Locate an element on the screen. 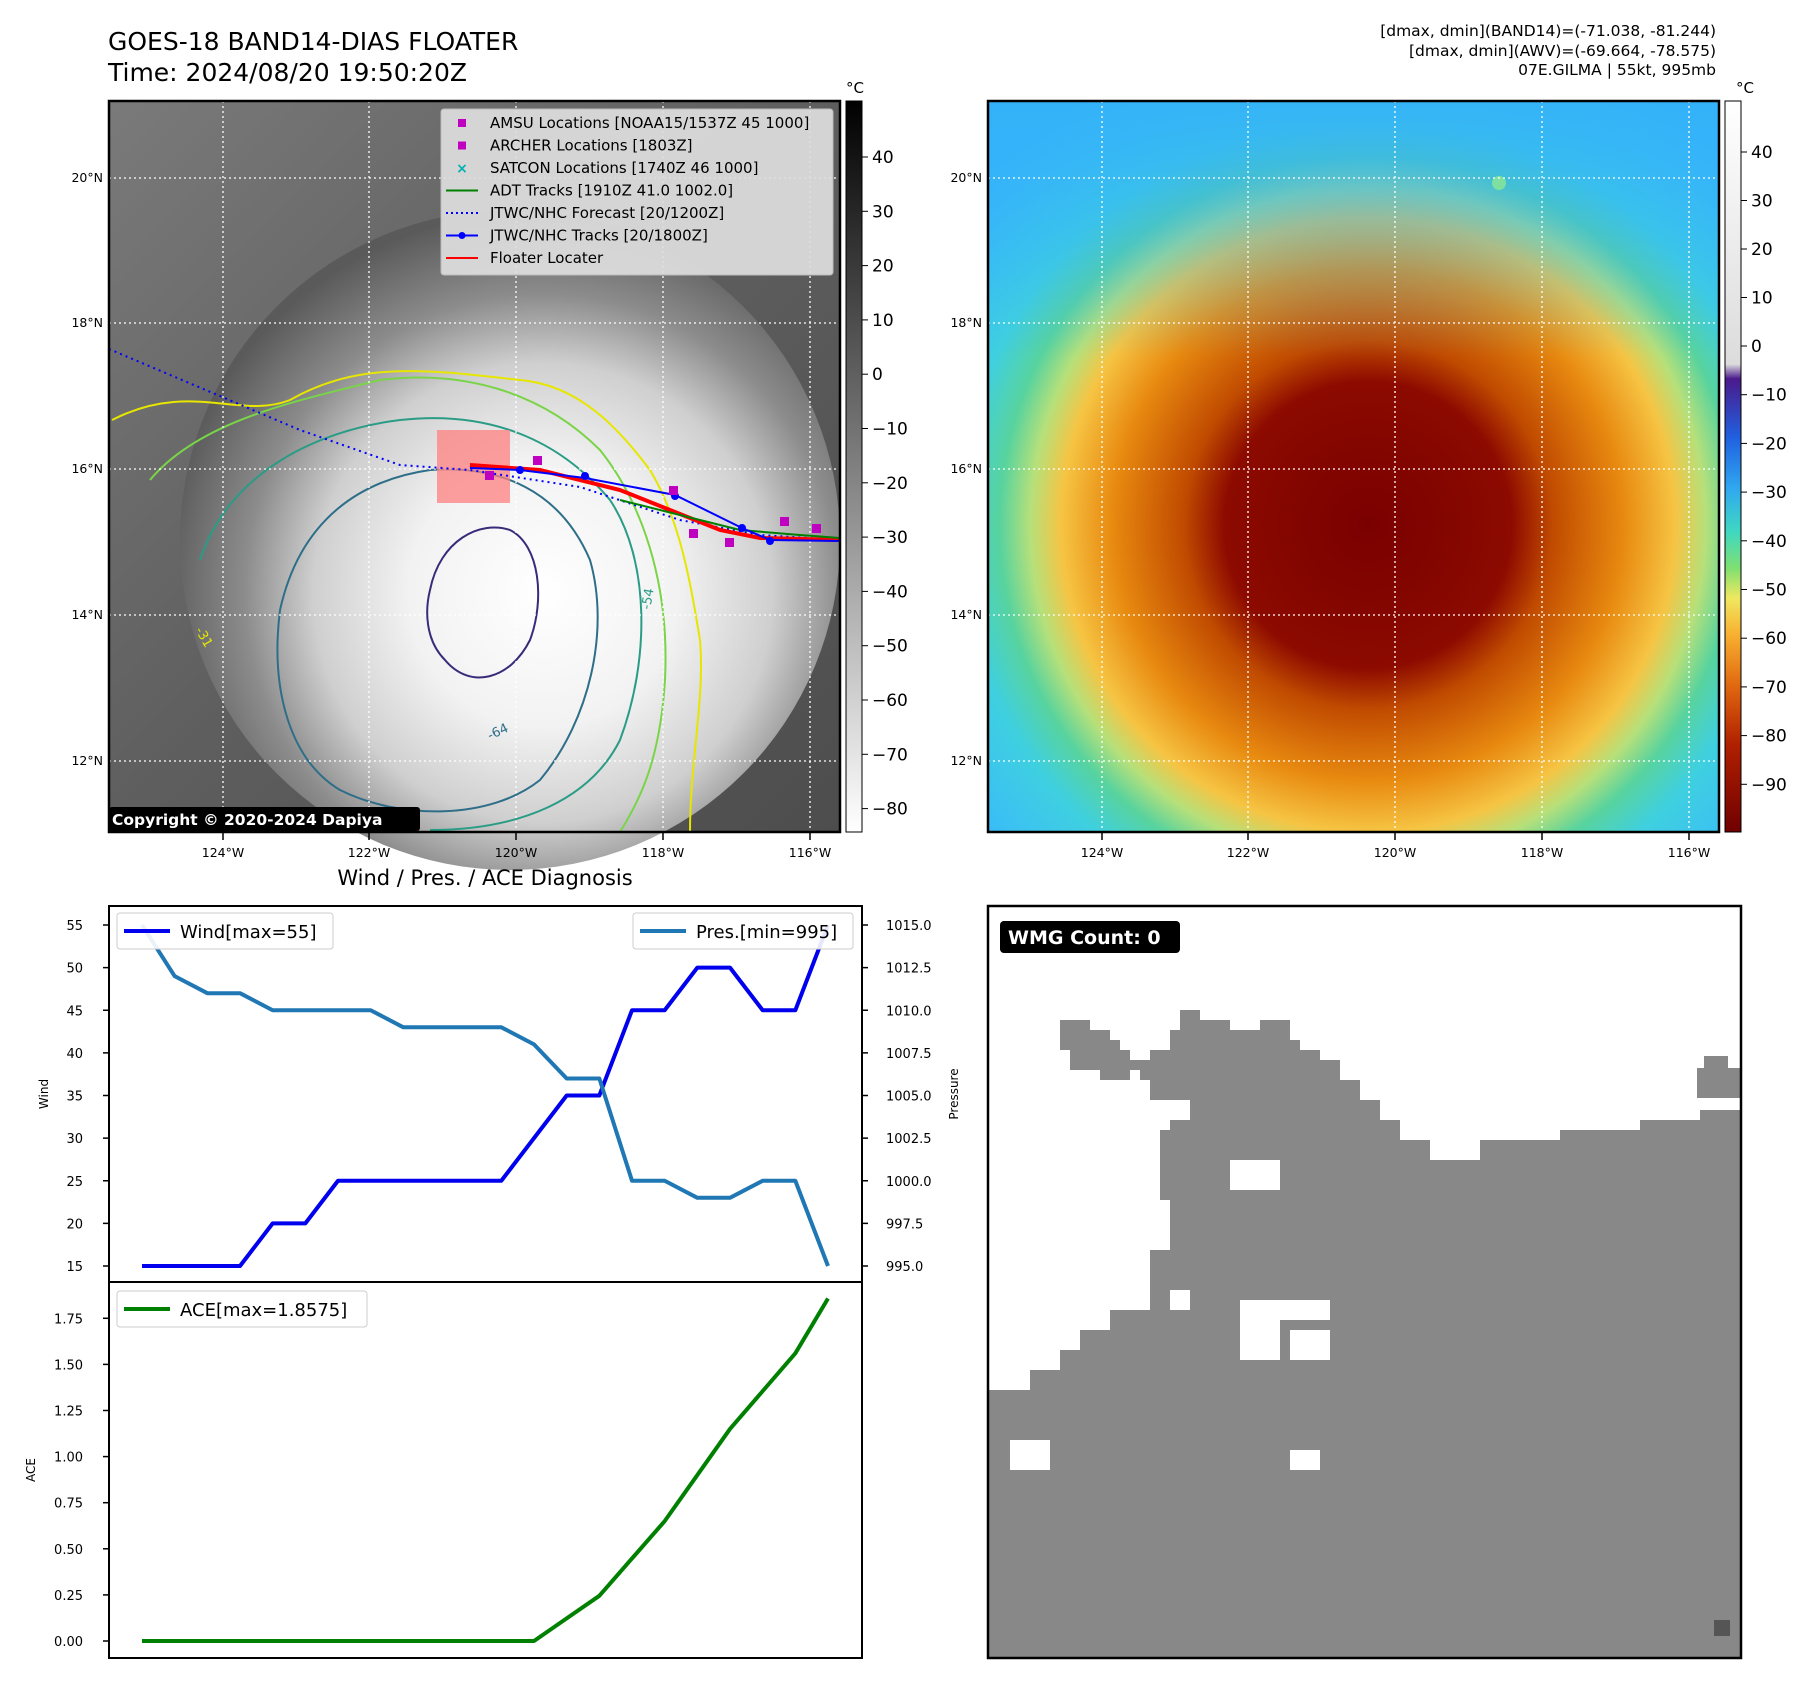  pressure-tick-label: 1012.5 is located at coordinates (909, 969).